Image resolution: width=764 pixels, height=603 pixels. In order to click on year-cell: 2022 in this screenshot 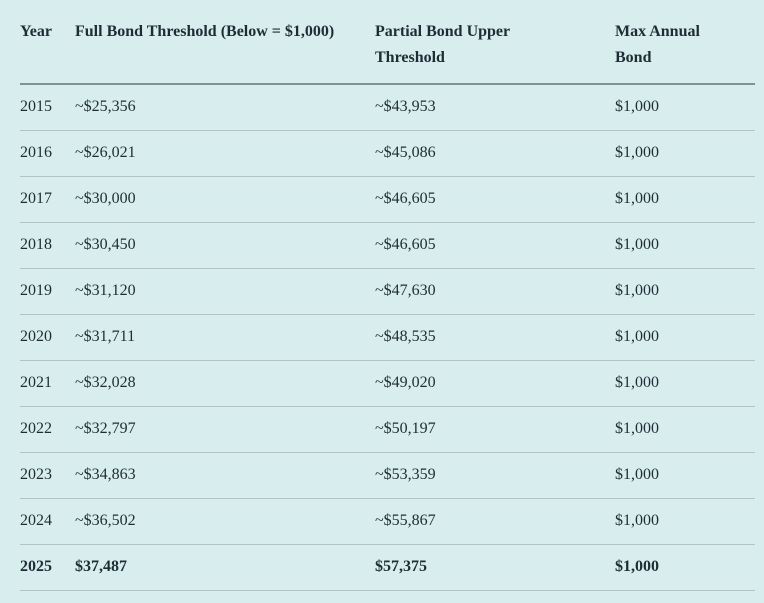, I will do `click(47, 429)`.